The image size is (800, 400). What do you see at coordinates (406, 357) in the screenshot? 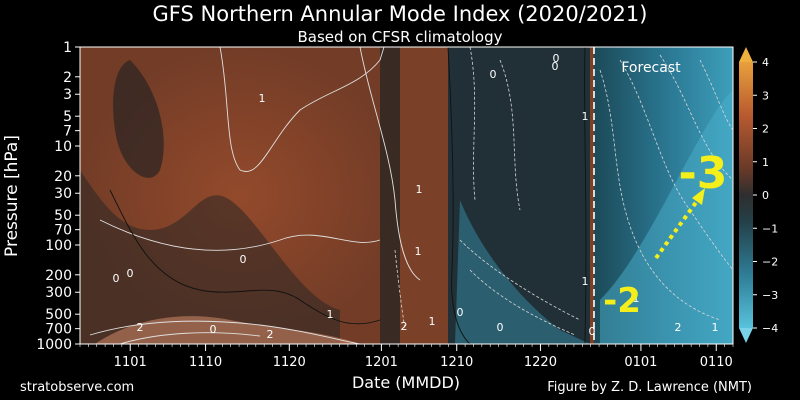
I see `x-axis-ticks: 1101 1110 1120 1201 1210 1220 0101 0110` at bounding box center [406, 357].